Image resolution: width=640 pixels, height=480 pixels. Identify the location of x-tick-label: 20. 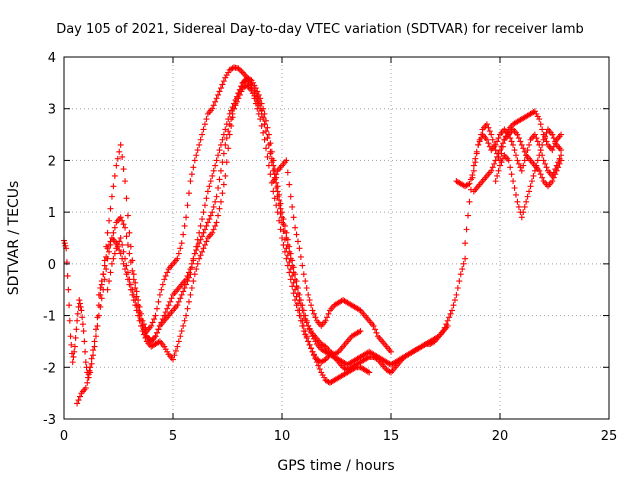
(500, 436).